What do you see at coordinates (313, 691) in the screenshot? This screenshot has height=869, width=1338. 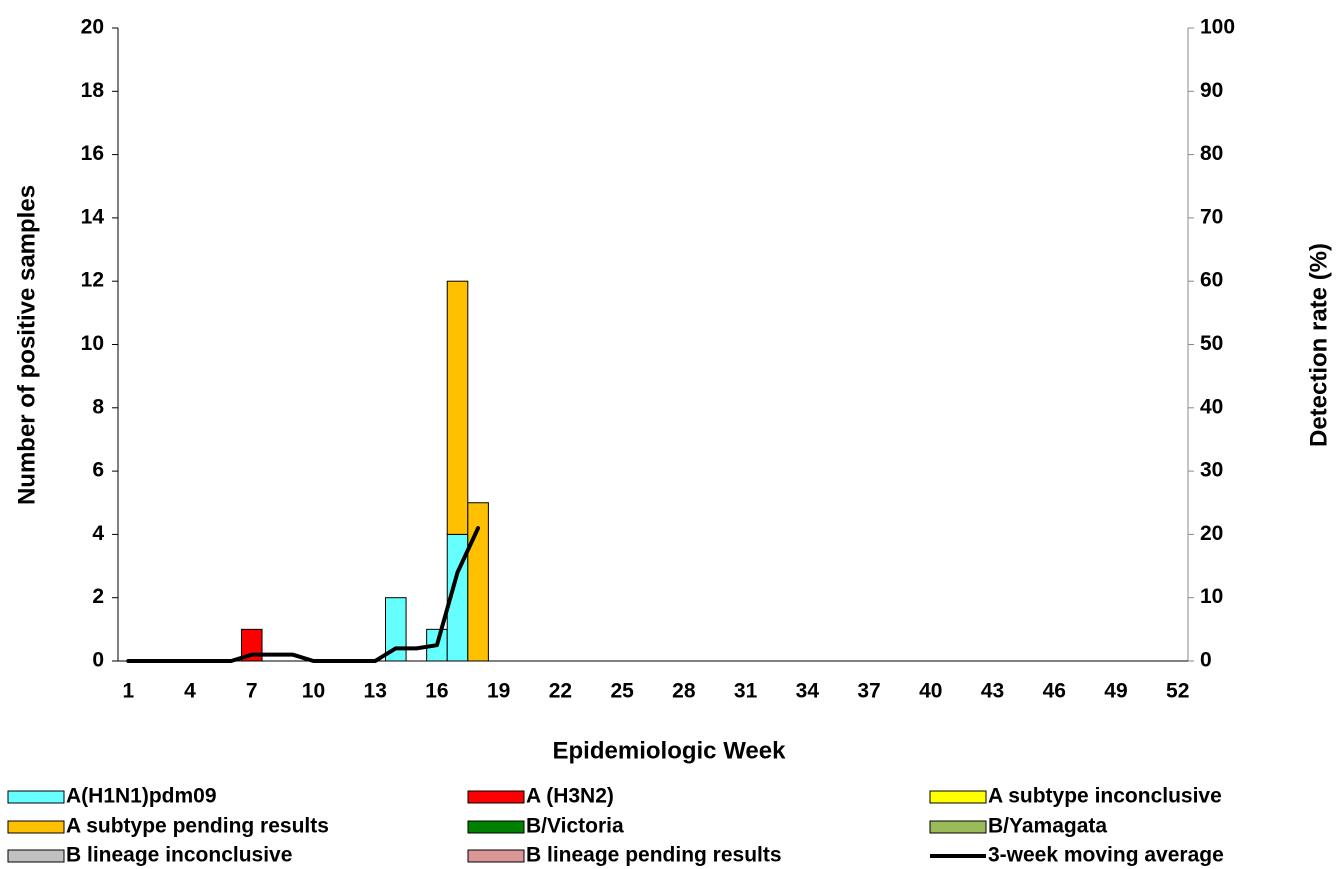 I see `x-tick-label: 10` at bounding box center [313, 691].